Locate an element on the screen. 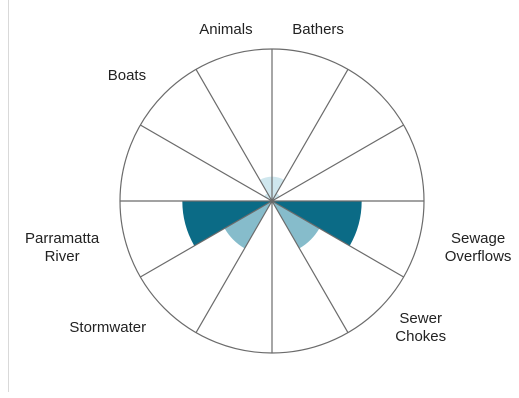 The width and height of the screenshot is (519, 398). label-bathers: Bathers is located at coordinates (318, 29).